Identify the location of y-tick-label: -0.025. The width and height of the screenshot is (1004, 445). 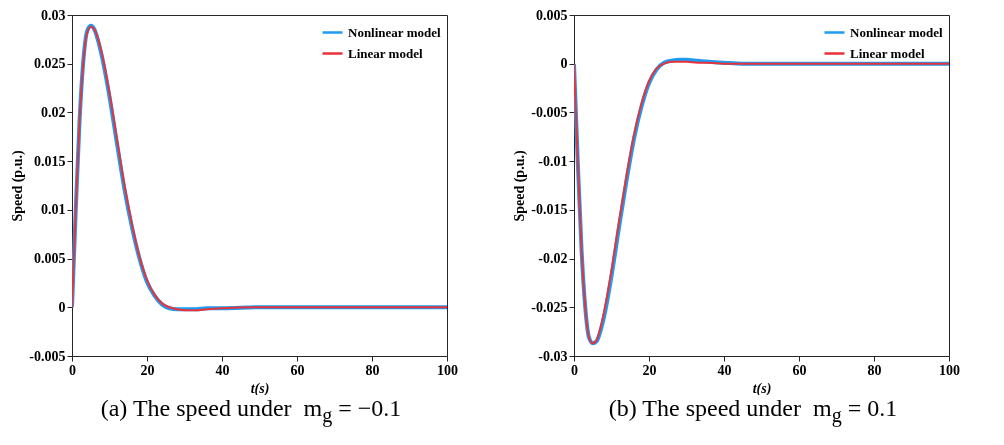
(549, 307).